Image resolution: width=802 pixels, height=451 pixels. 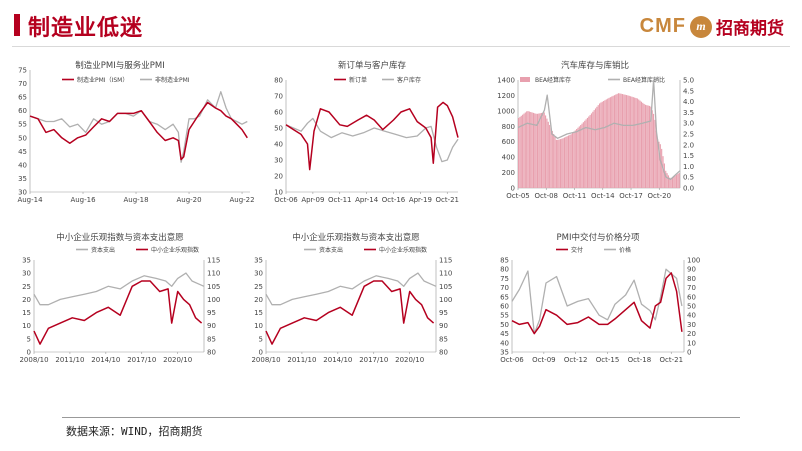 I want to click on series-line-secondary, so click(x=138, y=127).